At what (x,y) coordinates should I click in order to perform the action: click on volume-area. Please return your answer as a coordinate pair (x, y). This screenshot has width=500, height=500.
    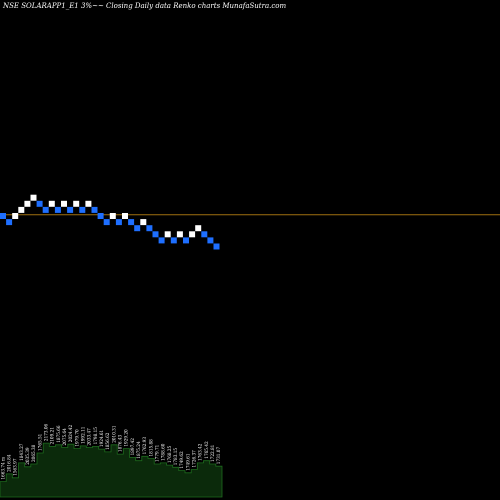
    Looking at the image, I should click on (111, 470).